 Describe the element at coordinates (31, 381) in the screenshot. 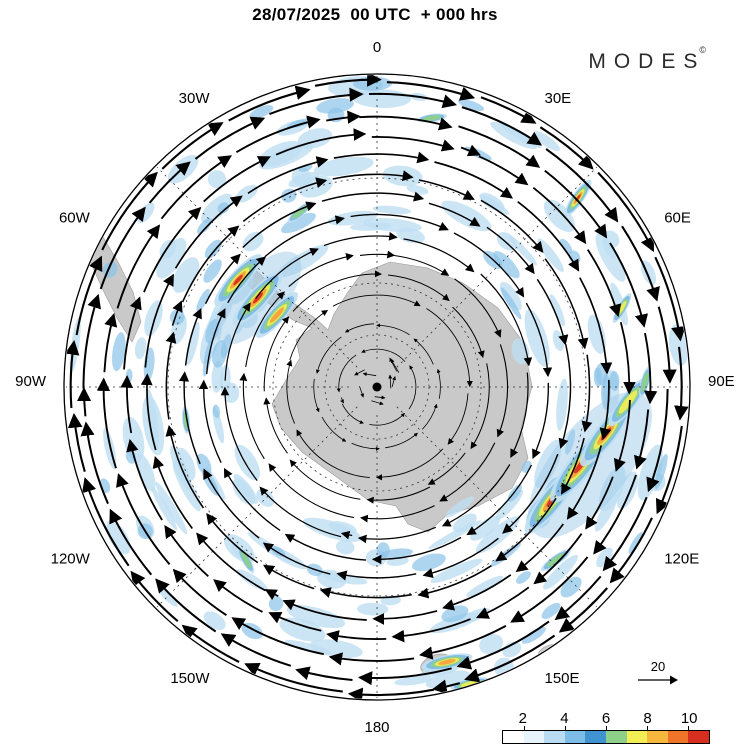

I see `longitude-label-90W: 90W` at that location.